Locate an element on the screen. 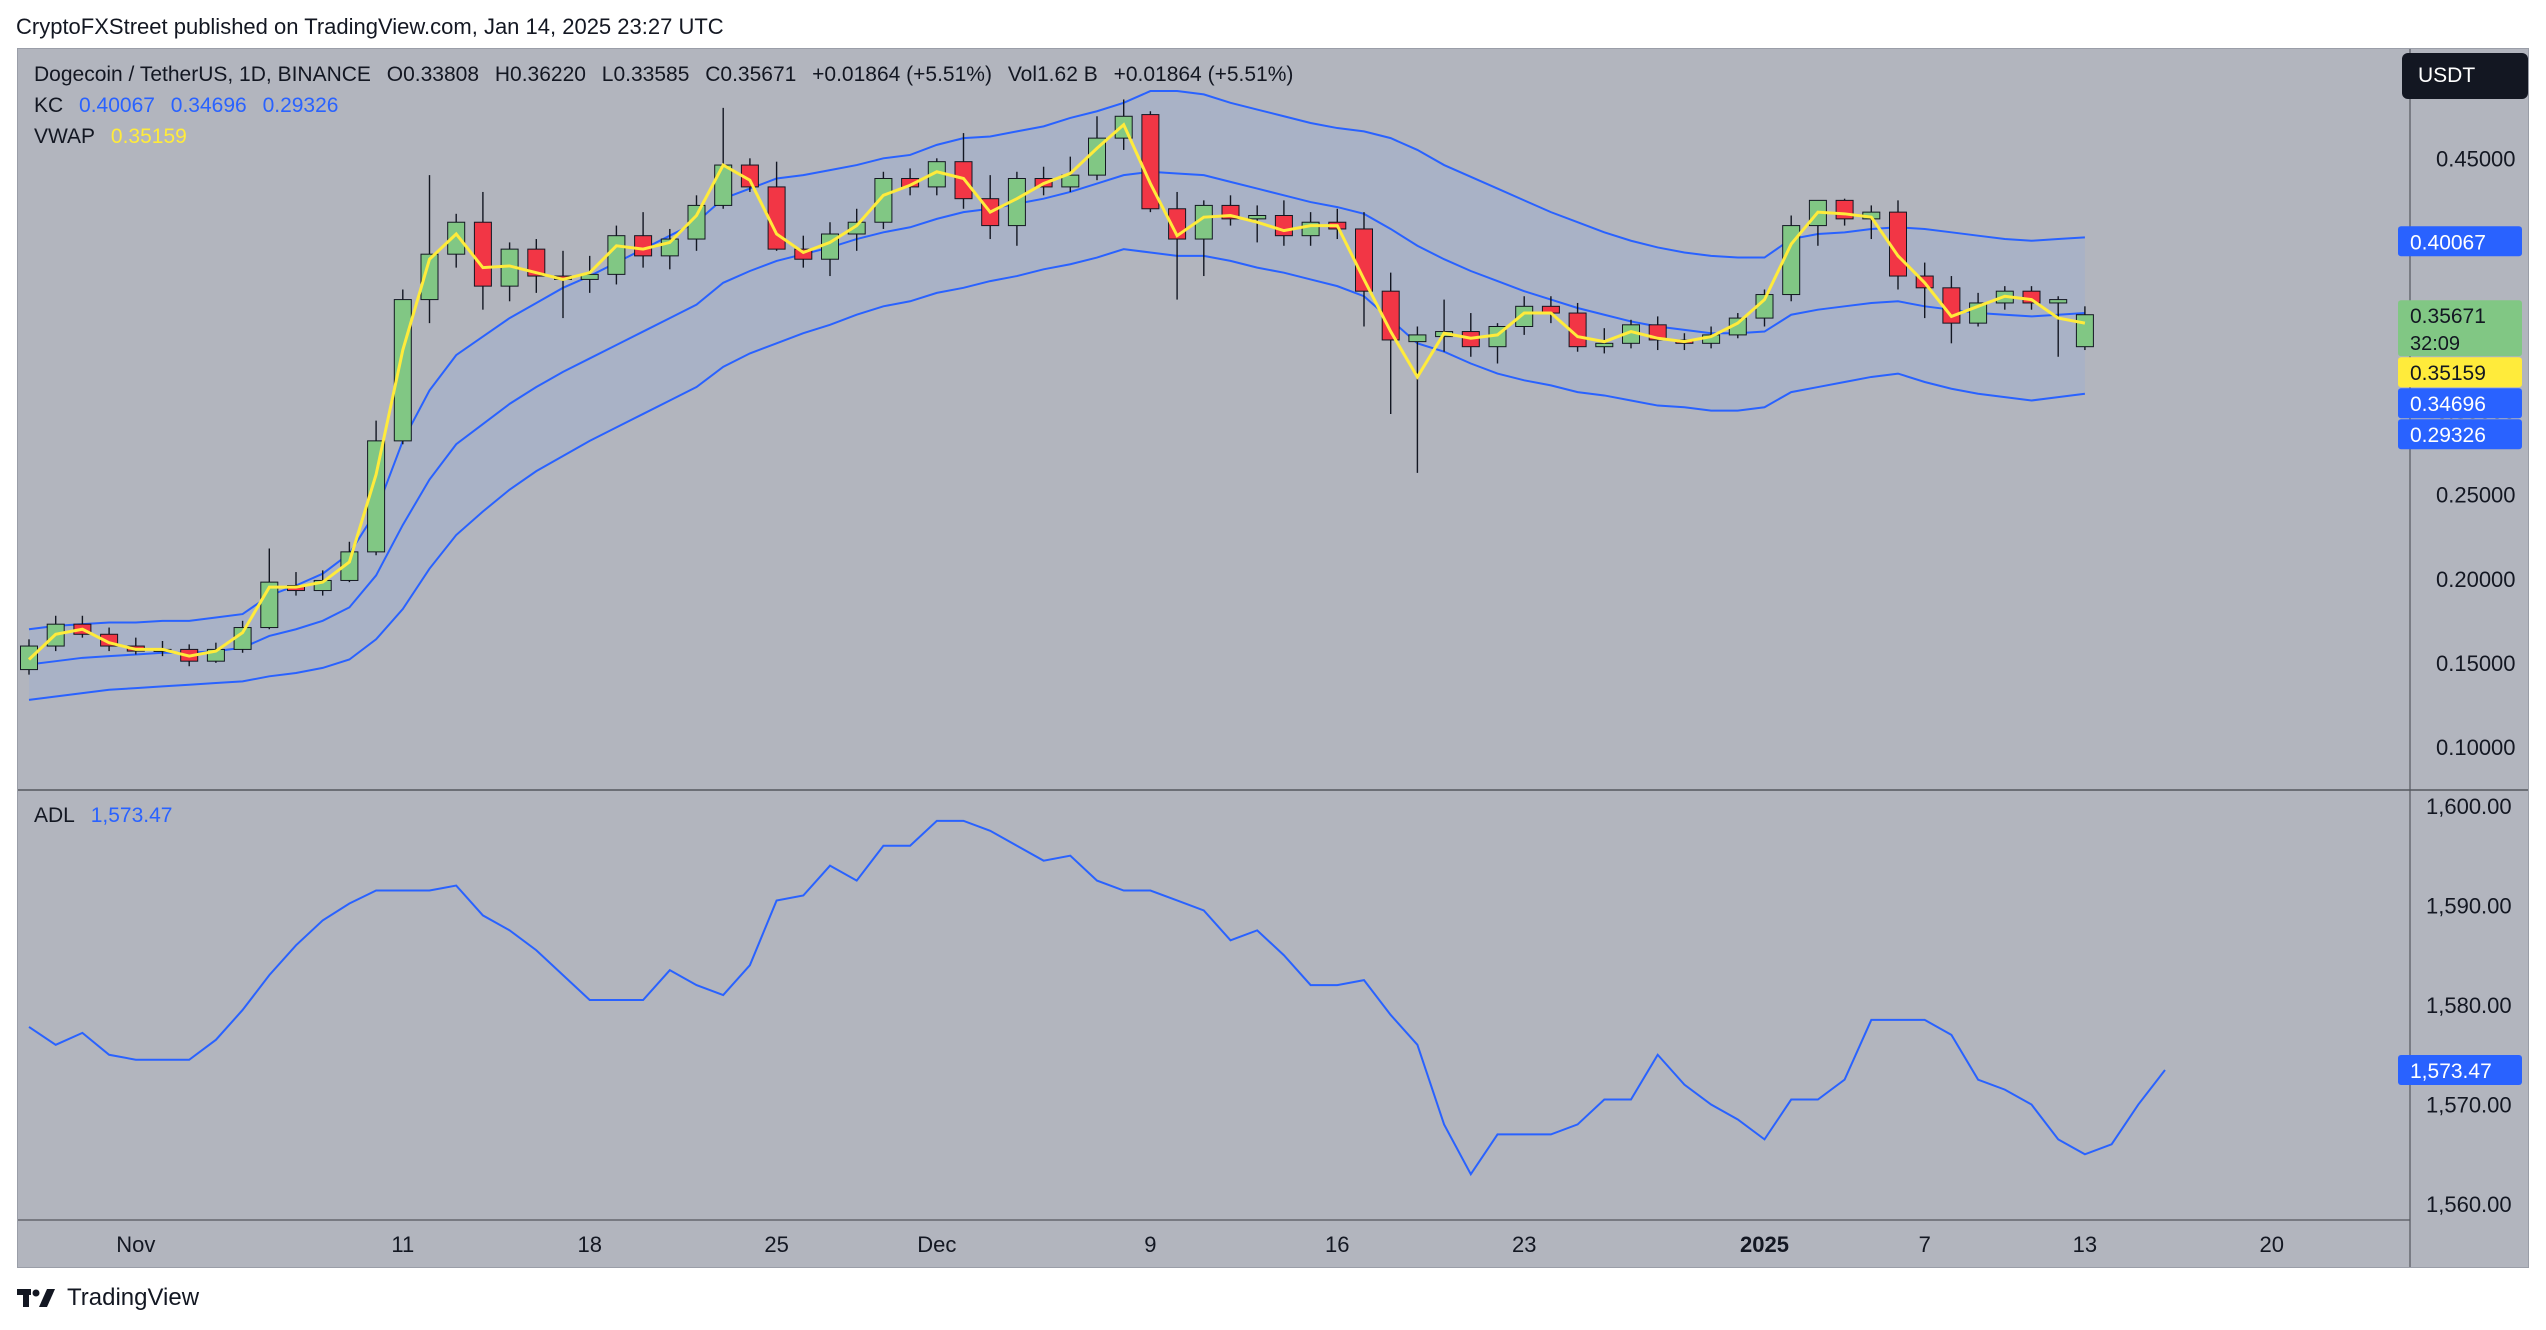  badge-adl-bg is located at coordinates (2460, 1069).